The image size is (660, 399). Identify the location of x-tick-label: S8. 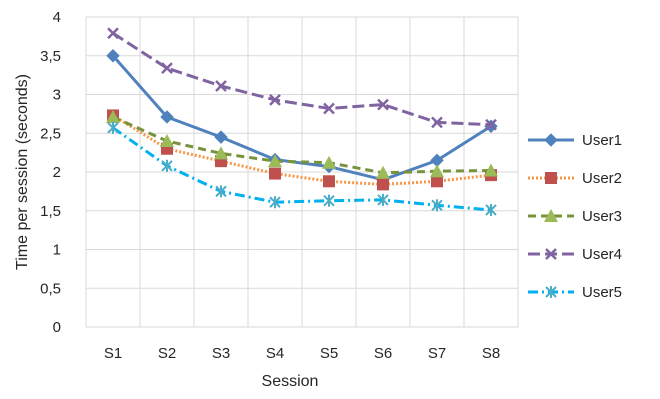
(491, 353).